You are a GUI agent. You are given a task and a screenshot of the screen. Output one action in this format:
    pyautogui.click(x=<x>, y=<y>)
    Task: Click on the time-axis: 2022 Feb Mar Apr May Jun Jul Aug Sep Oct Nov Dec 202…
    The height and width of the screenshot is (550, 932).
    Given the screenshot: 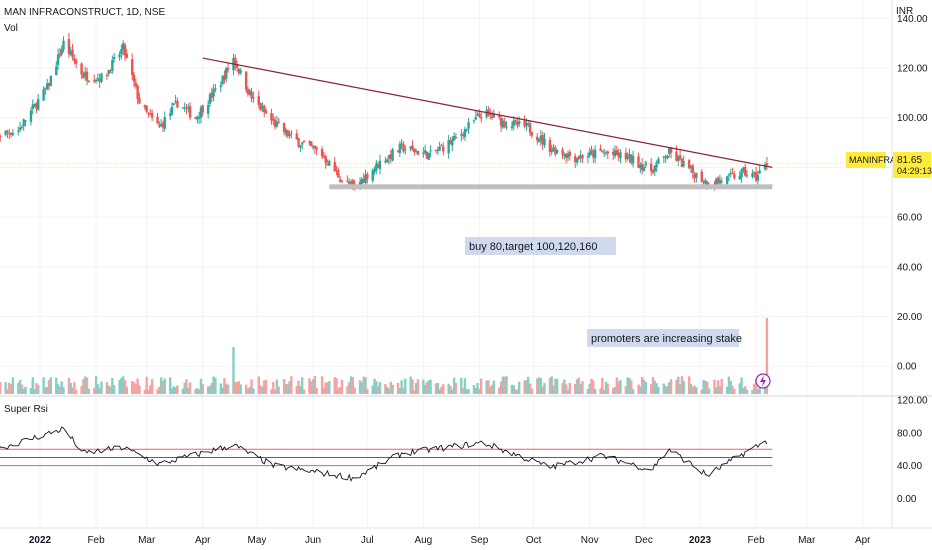 What is the action you would take?
    pyautogui.click(x=450, y=540)
    